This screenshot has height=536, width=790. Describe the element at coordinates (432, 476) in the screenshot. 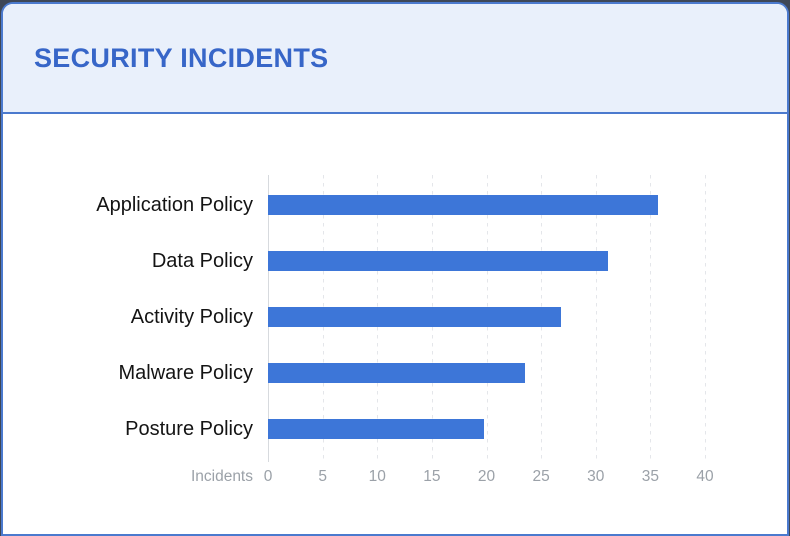

I see `x-tick-label: 15` at that location.